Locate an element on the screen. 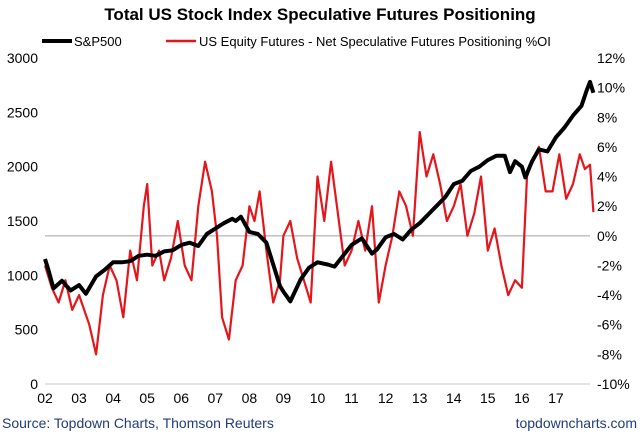  x-tick-label: 08 is located at coordinates (250, 398).